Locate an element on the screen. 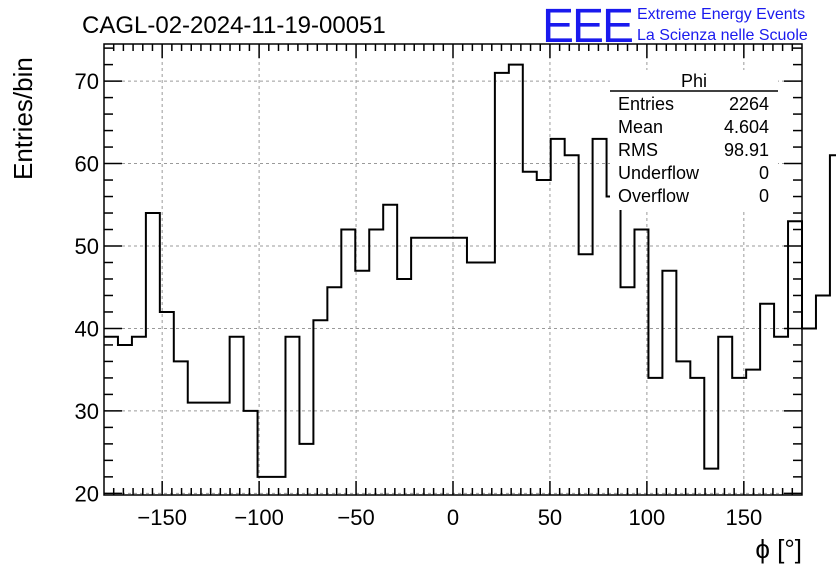 The image size is (836, 572). stats-label: Underflow is located at coordinates (659, 173).